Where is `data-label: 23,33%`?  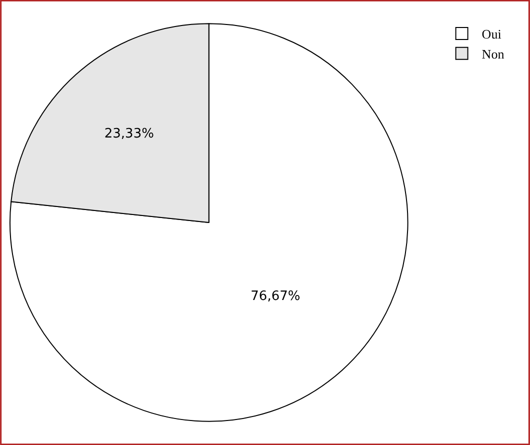 data-label: 23,33% is located at coordinates (129, 134).